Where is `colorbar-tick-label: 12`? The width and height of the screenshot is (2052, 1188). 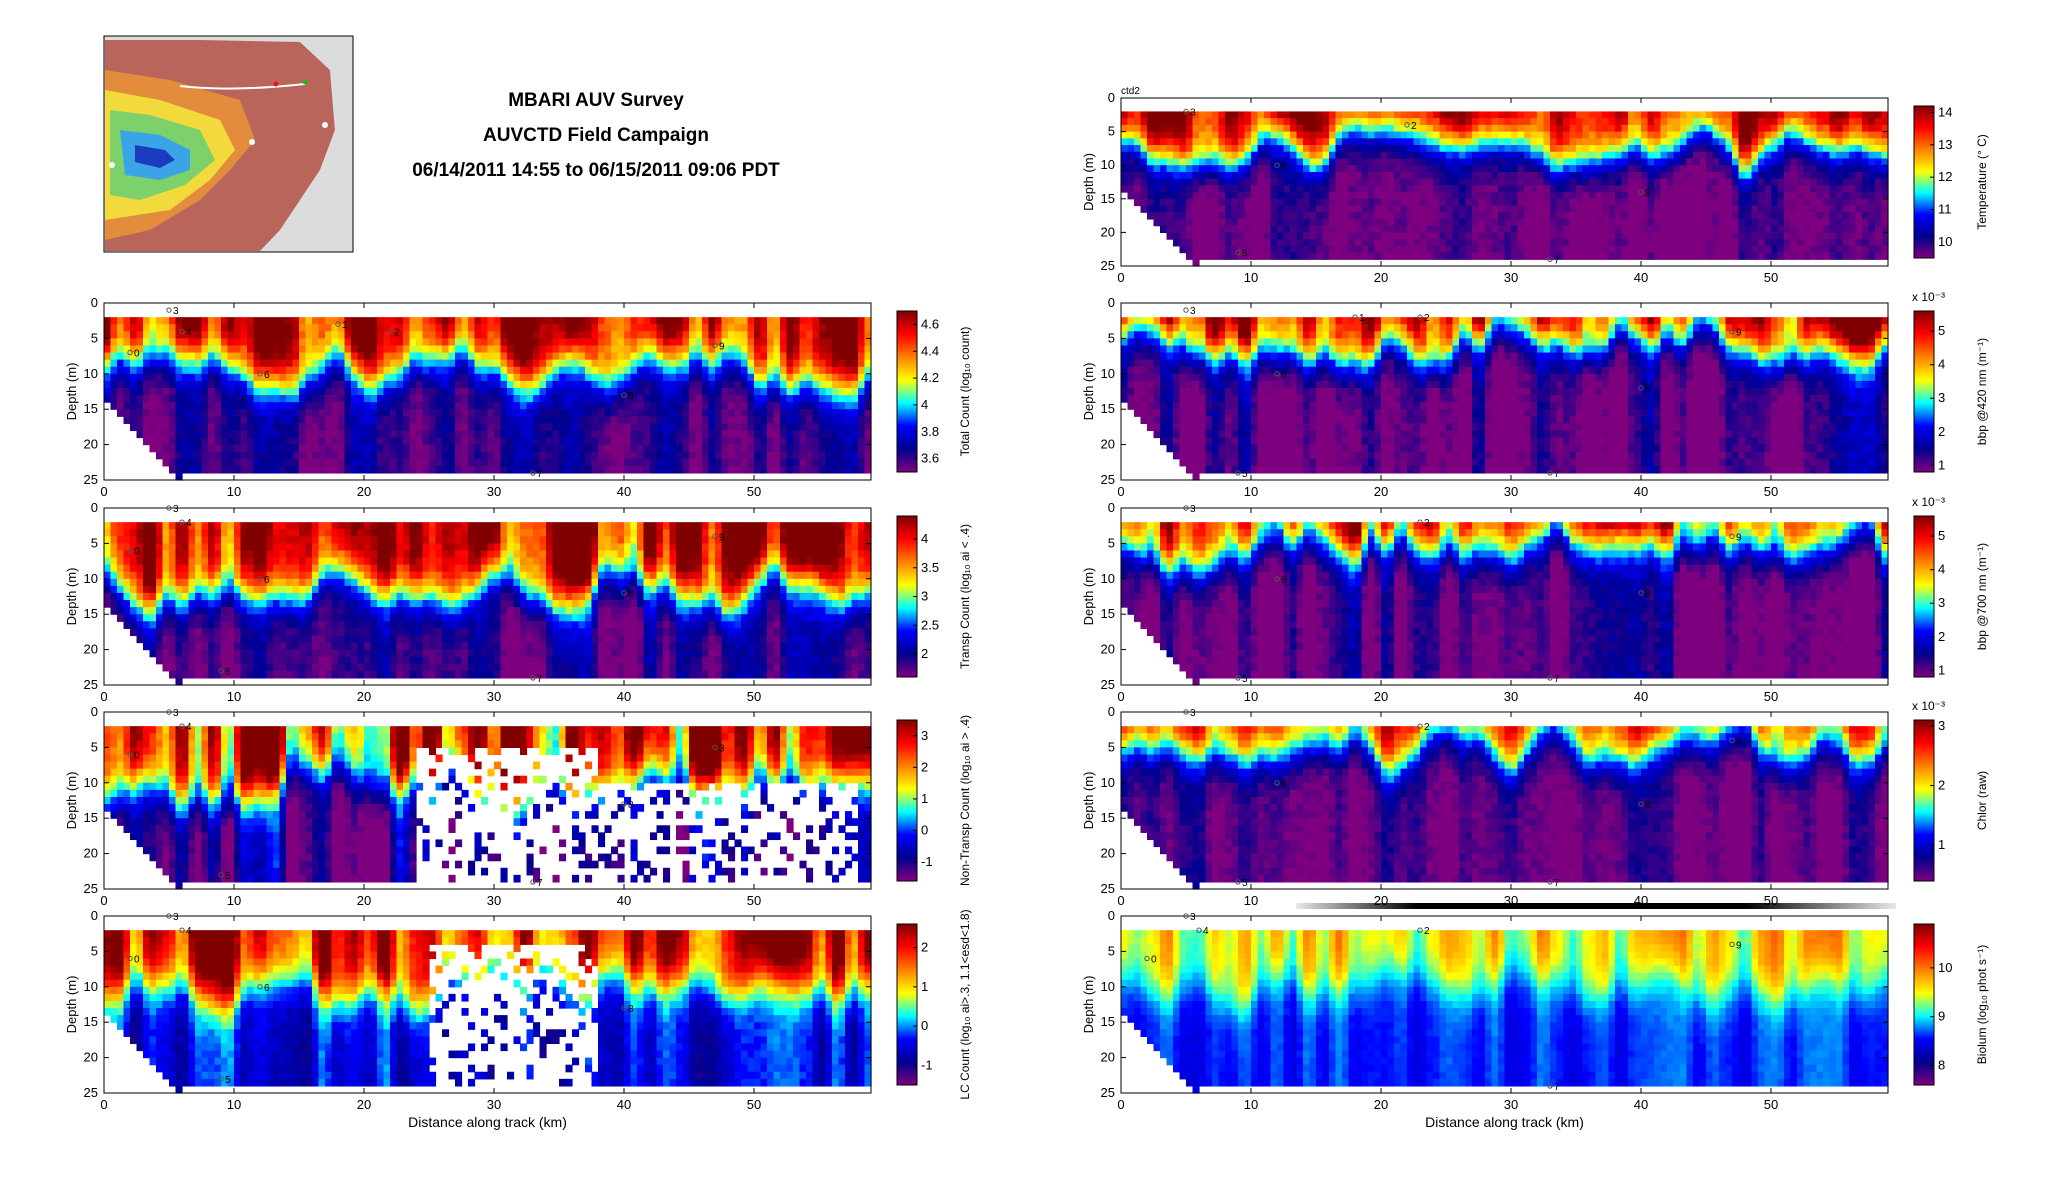
colorbar-tick-label: 12 is located at coordinates (1945, 176).